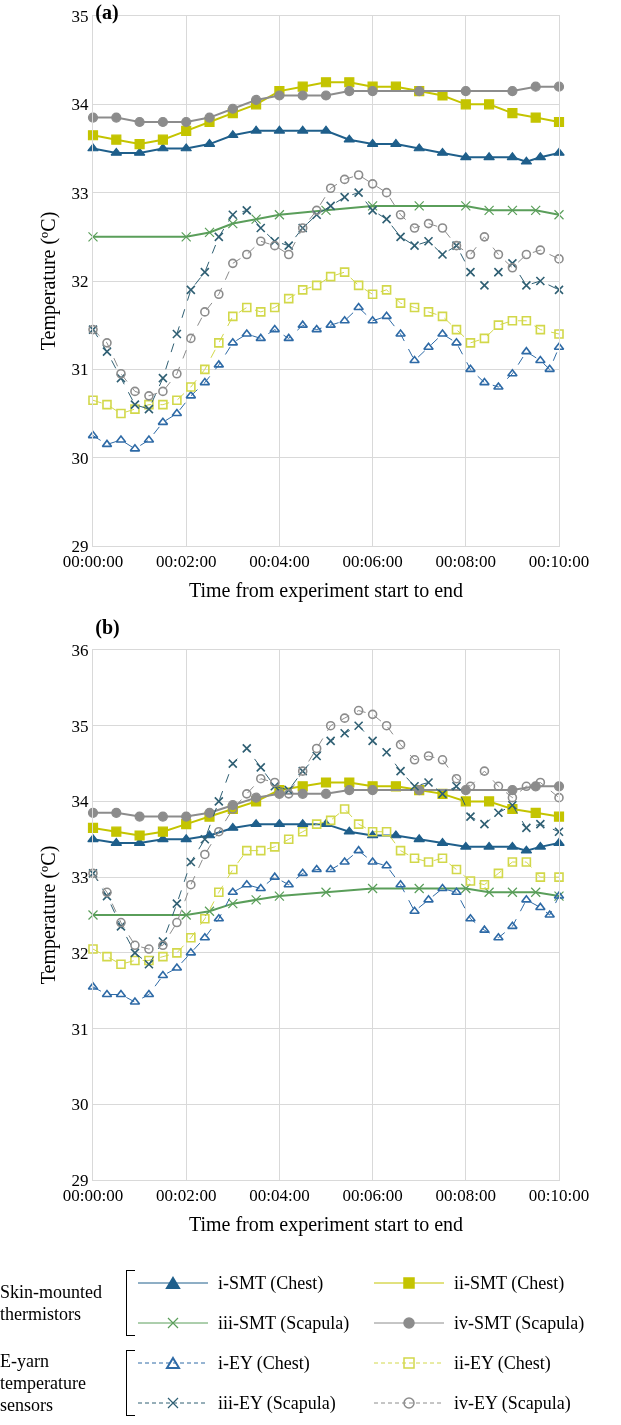  I want to click on legend-label: iv-EY (Scapula), so click(512, 1403).